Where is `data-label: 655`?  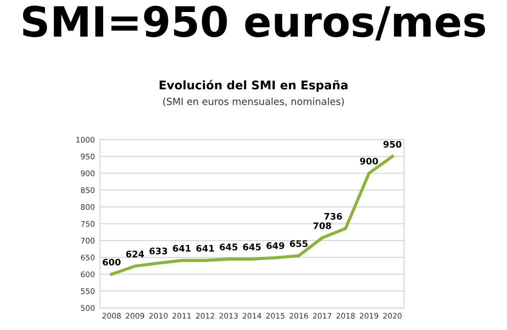
data-label: 655 is located at coordinates (299, 244).